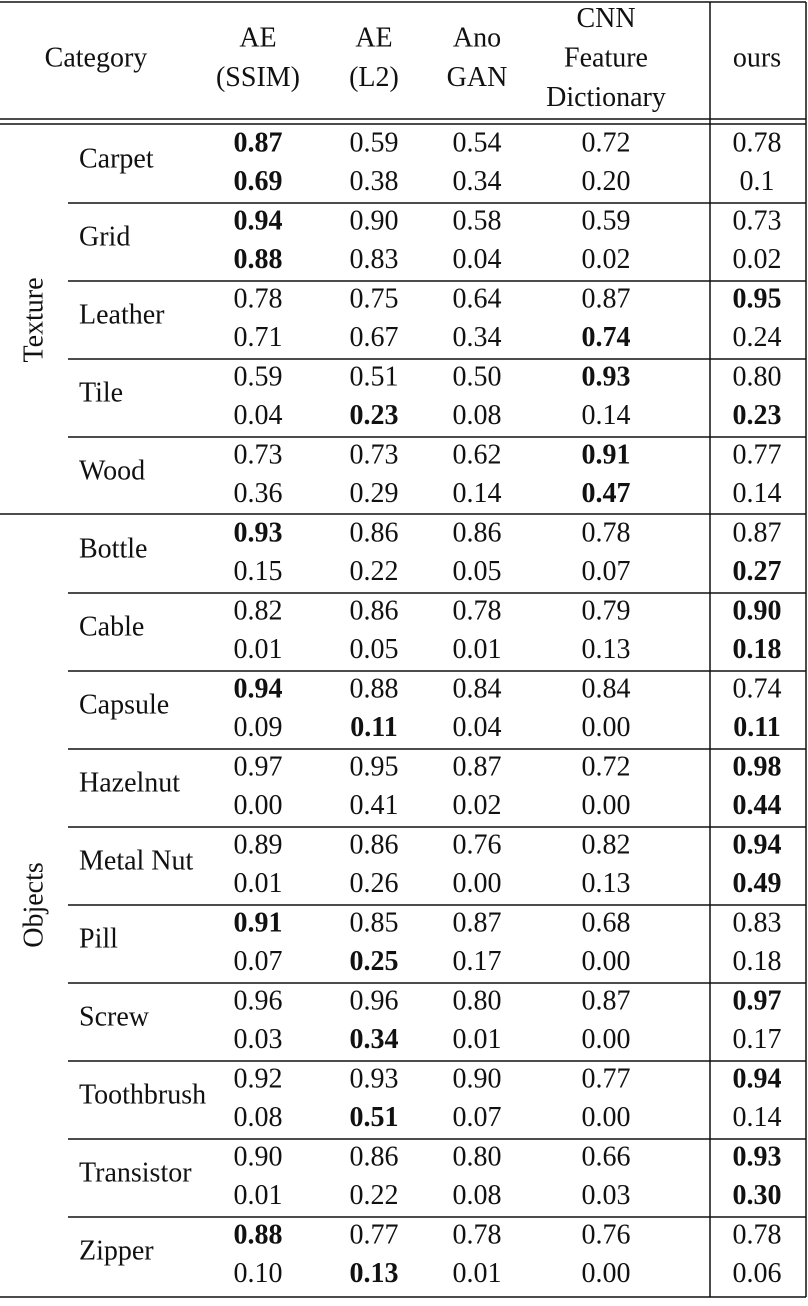 The image size is (808, 1306). Describe the element at coordinates (258, 571) in the screenshot. I see `score: 0.15` at that location.